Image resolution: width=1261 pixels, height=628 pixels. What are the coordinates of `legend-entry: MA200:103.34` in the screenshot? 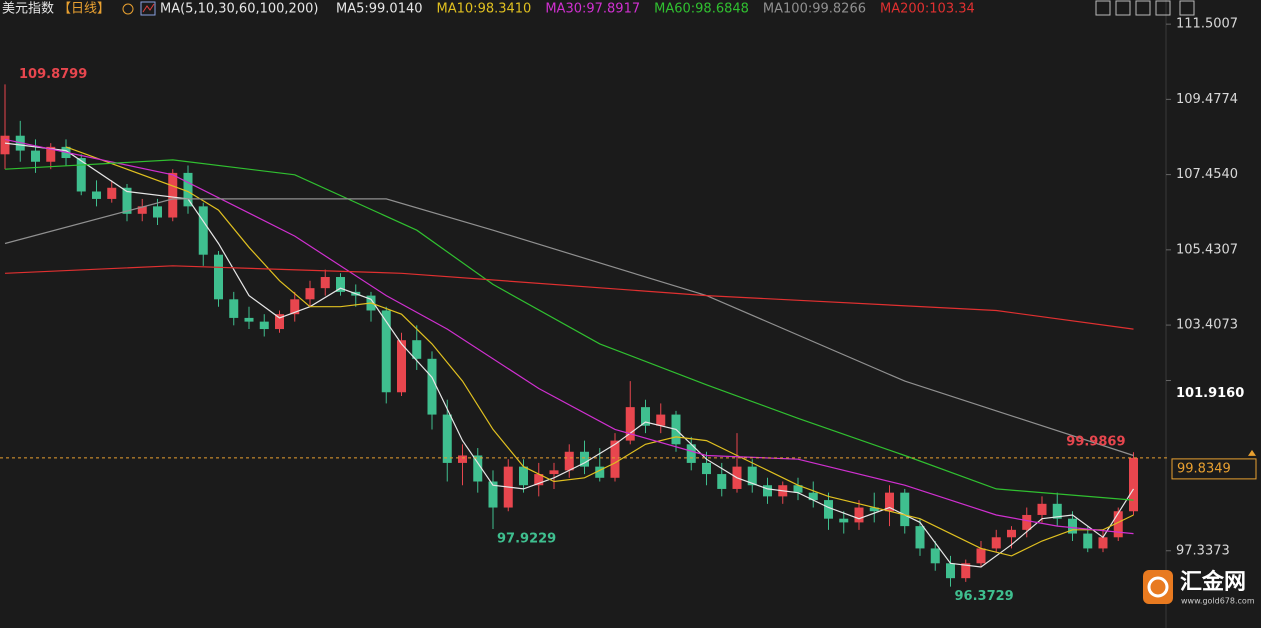 It's located at (927, 9).